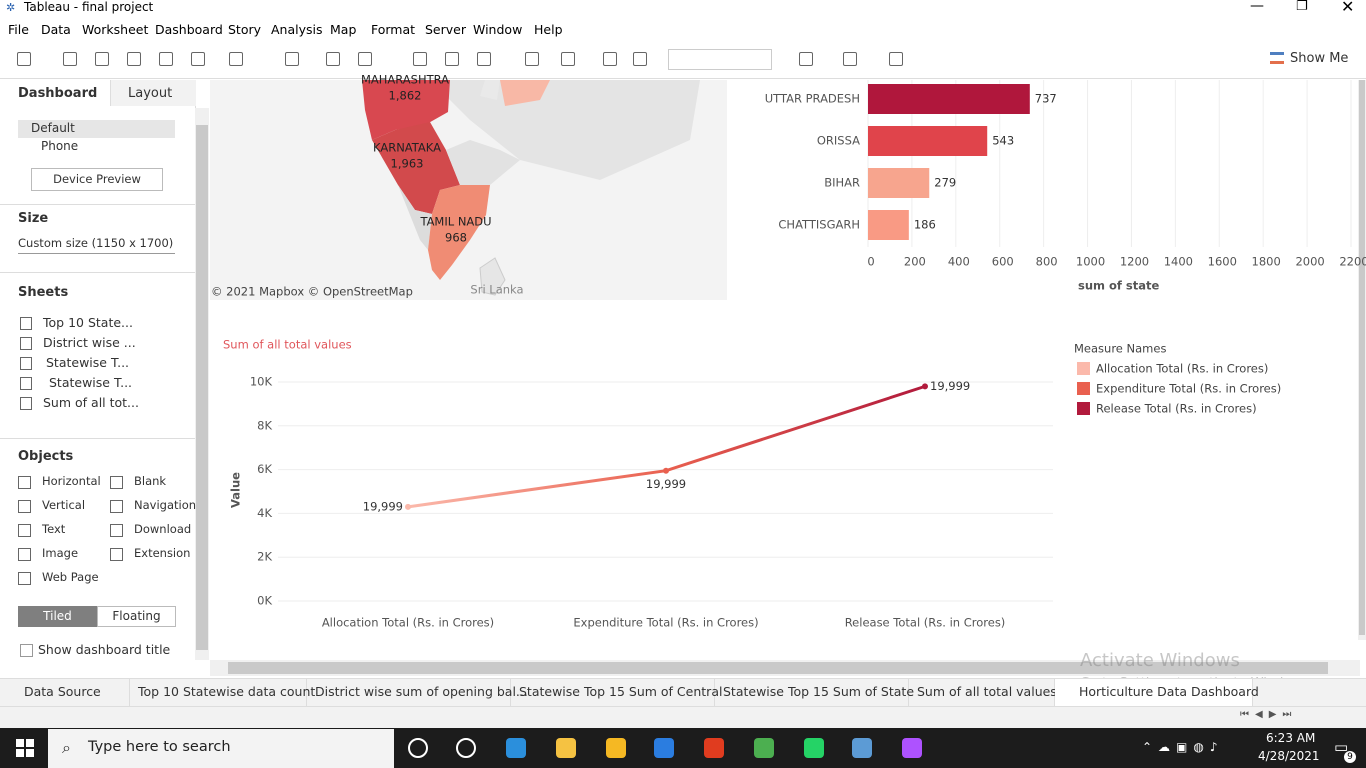 This screenshot has width=1366, height=768. I want to click on show-me: Show Me, so click(1319, 58).